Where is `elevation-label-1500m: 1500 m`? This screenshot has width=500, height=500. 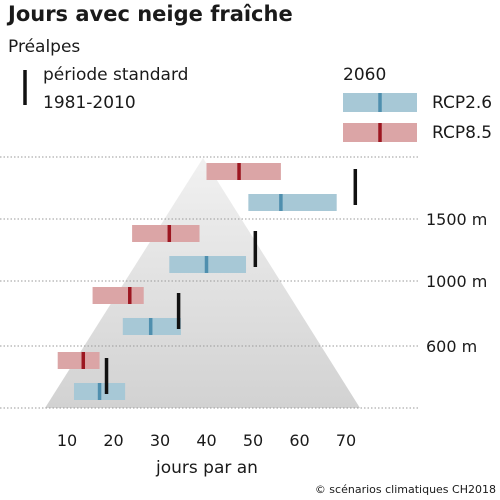
elevation-label-1500m: 1500 m is located at coordinates (456, 219).